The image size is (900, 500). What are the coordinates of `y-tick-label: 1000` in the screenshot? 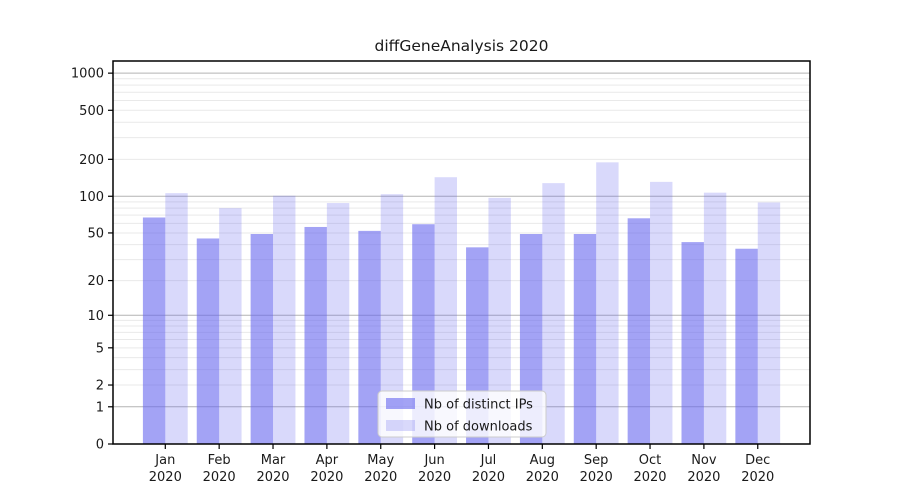 It's located at (87, 74).